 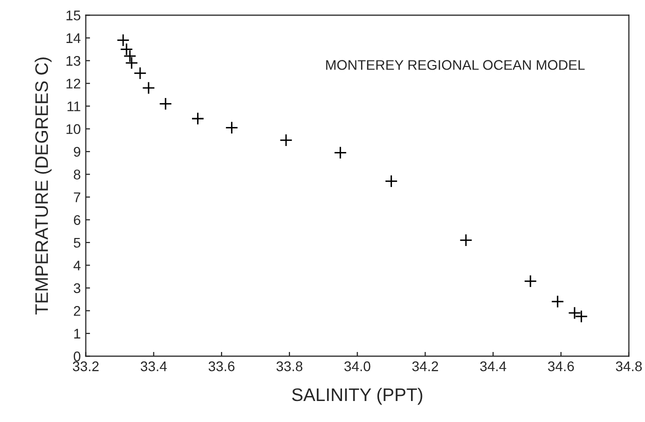 I want to click on y-tick-label: 10, so click(x=73, y=129).